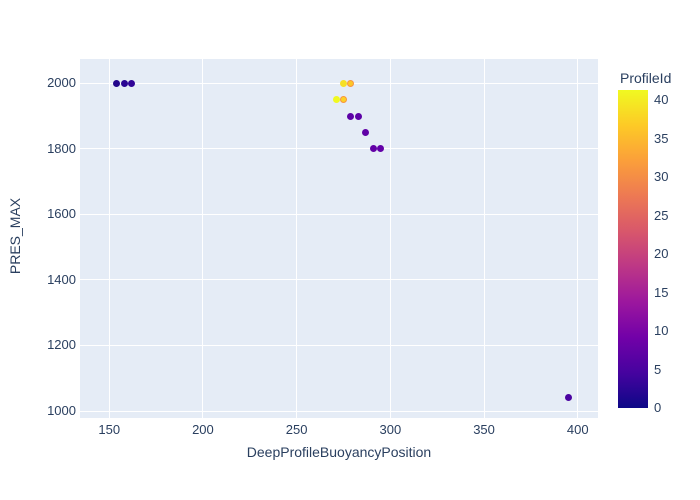 This screenshot has width=700, height=500. What do you see at coordinates (633, 249) in the screenshot?
I see `colorbar-gradient` at bounding box center [633, 249].